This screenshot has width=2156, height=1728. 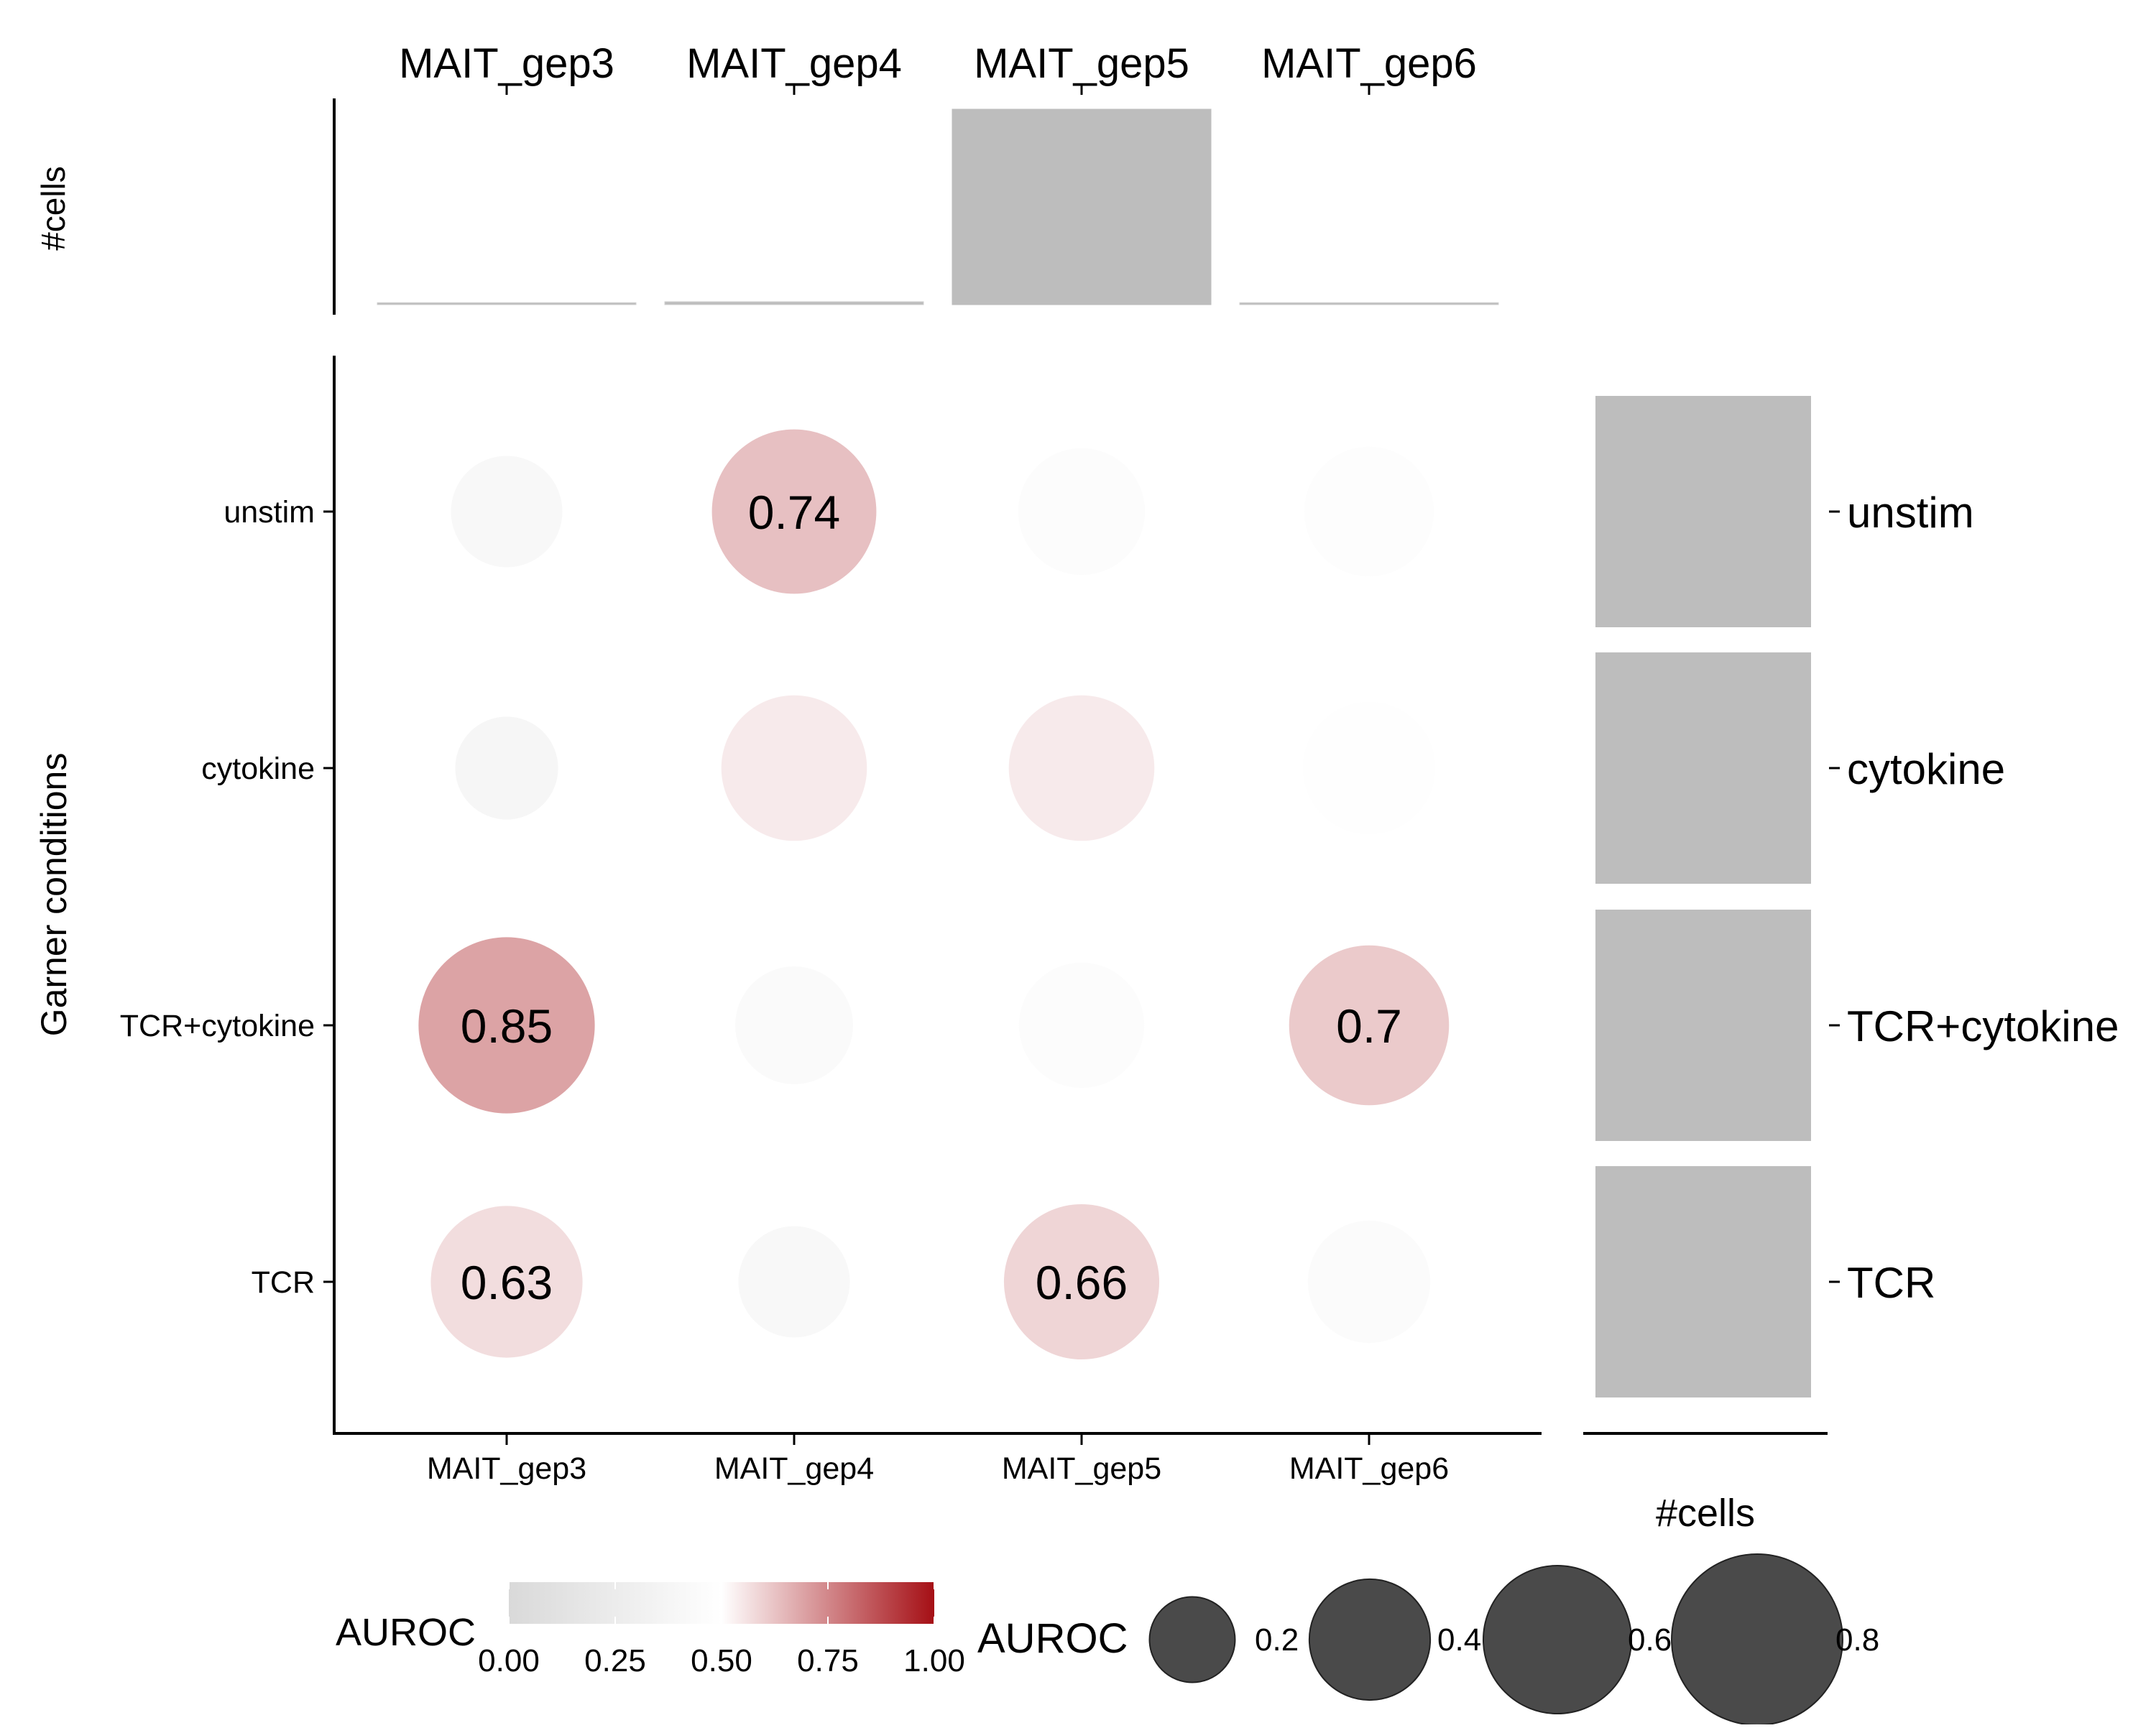 What do you see at coordinates (1650, 1640) in the screenshot?
I see `size-legend-label: 0.6` at bounding box center [1650, 1640].